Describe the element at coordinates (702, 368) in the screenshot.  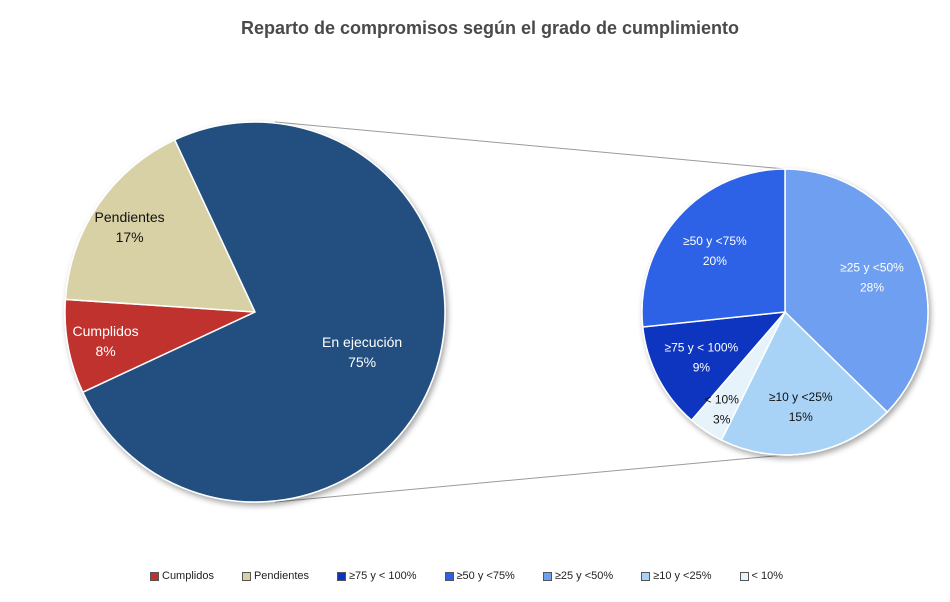
I see `secondary-75-y-100-value-label: 9%` at that location.